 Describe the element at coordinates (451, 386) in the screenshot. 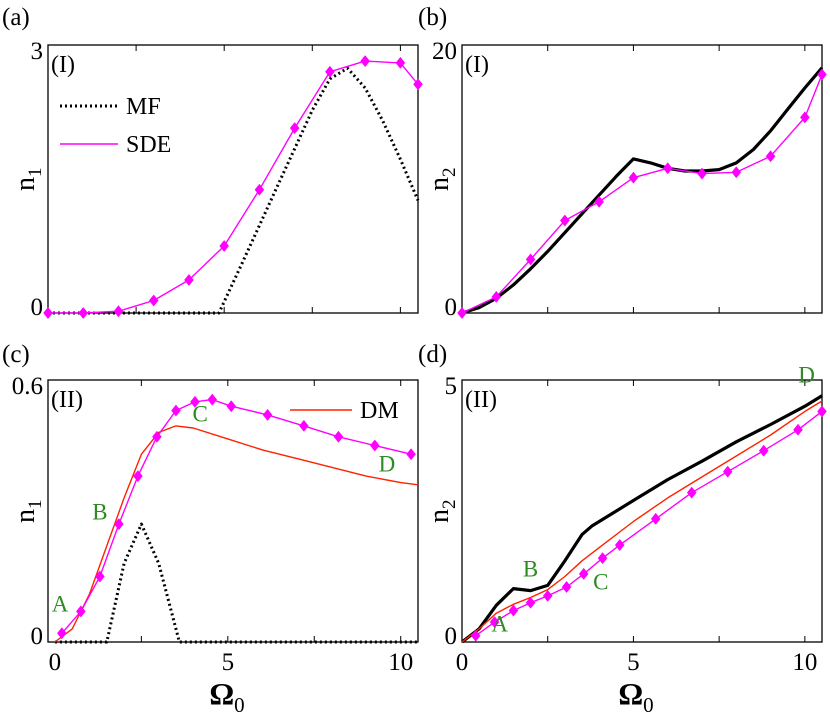

I see `y-tick-label: 5` at that location.